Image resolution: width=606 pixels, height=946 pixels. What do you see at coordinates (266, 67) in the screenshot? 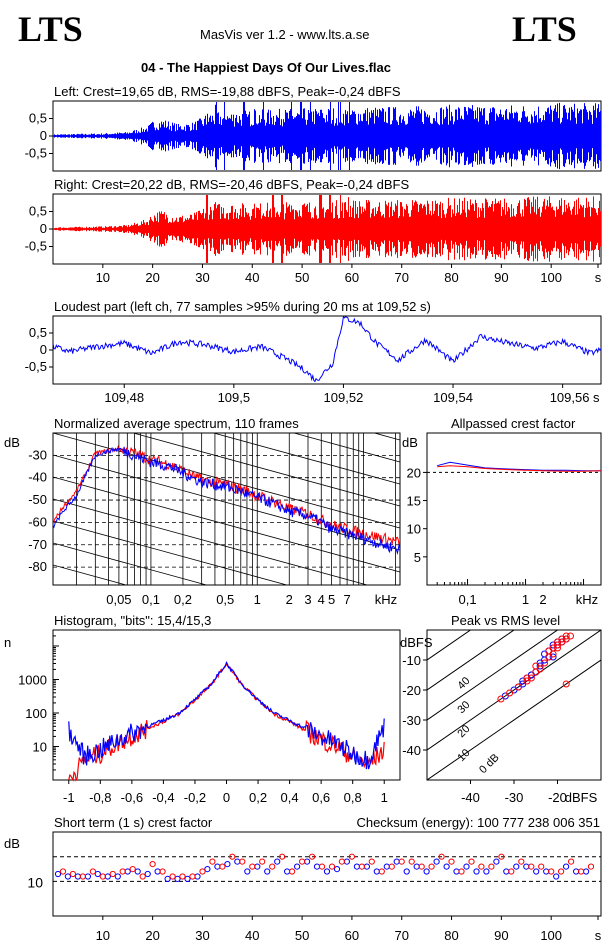
I see `file-title: 04 - The Happiest Days Of Our Lives.flac` at bounding box center [266, 67].